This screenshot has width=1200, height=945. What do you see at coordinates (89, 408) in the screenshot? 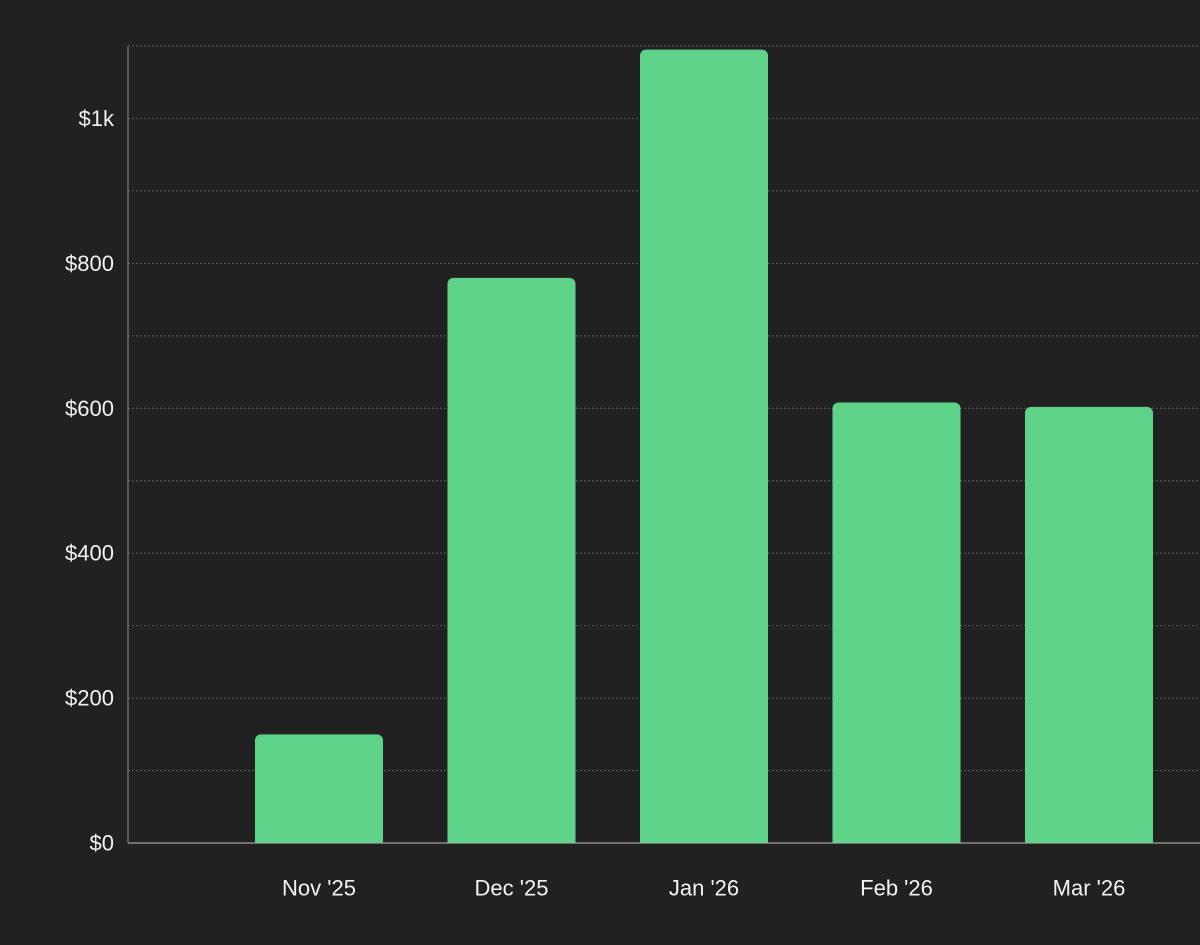
I see `y-tick-label: $600` at bounding box center [89, 408].